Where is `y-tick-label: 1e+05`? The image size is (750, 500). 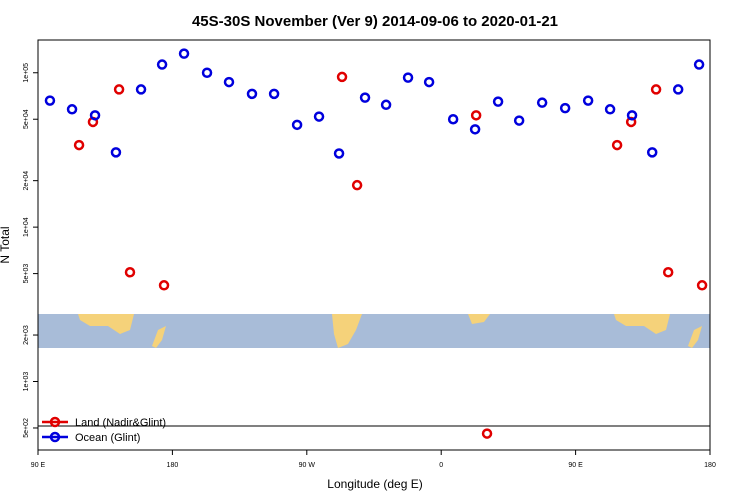
y-tick-label: 1e+05 is located at coordinates (26, 73).